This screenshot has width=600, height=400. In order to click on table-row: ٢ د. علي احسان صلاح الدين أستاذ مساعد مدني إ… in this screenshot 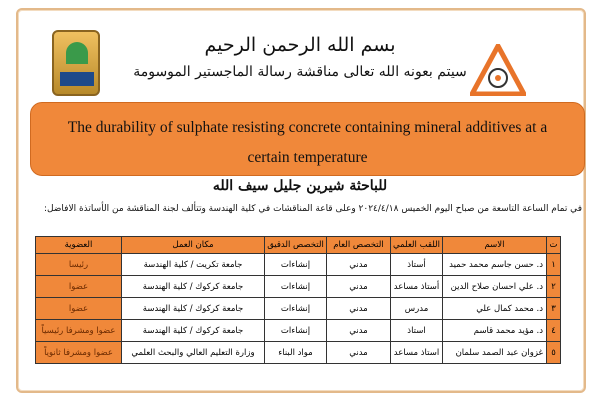, I will do `click(298, 286)`.